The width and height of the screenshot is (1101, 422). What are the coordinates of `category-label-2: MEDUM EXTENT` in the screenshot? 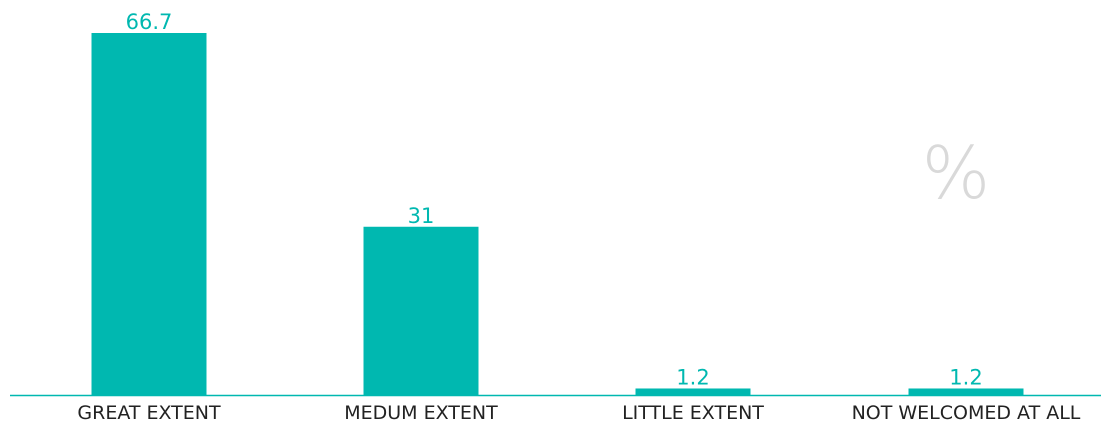 It's located at (421, 412).